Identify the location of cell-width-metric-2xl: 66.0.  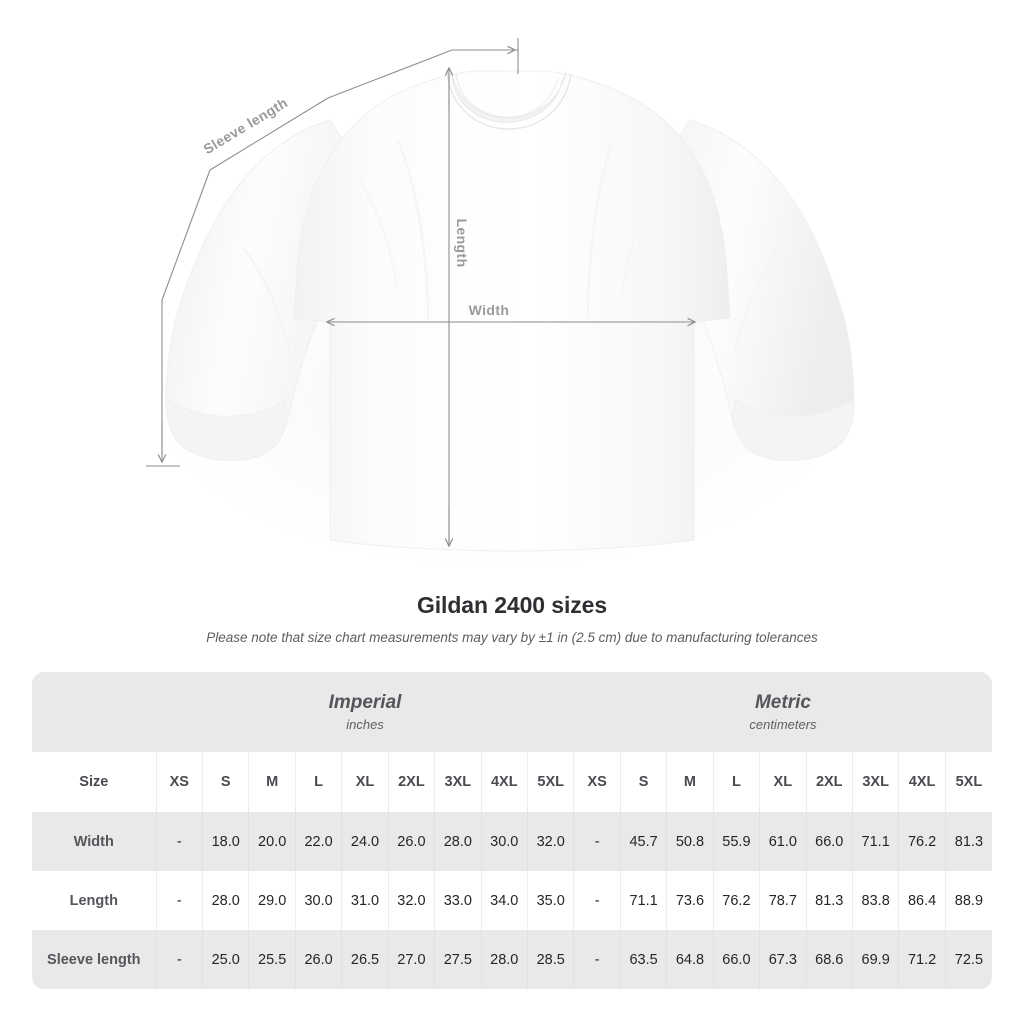
(829, 841).